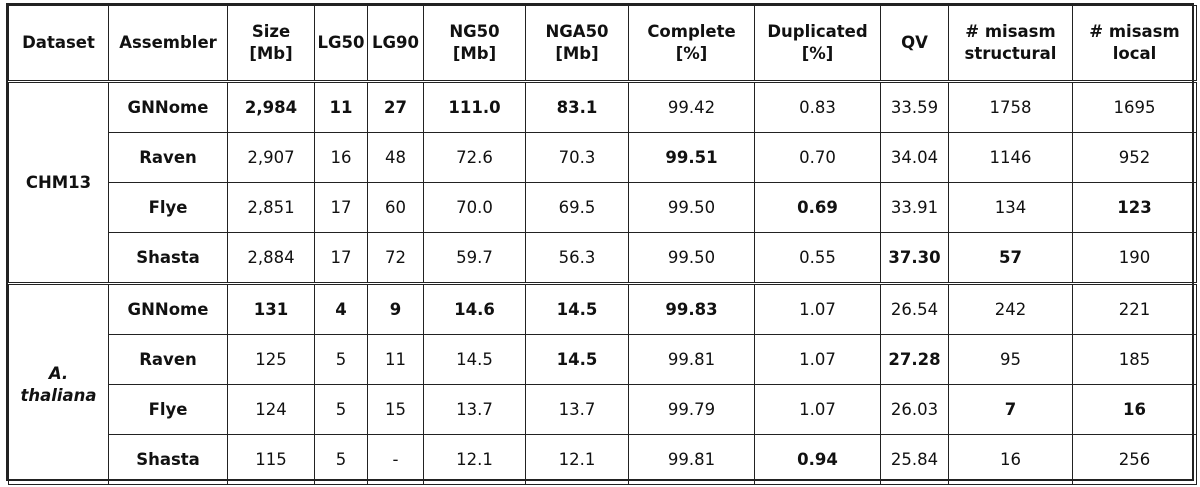 The height and width of the screenshot is (487, 1200). What do you see at coordinates (817, 459) in the screenshot?
I see `value-cell: 0.94` at bounding box center [817, 459].